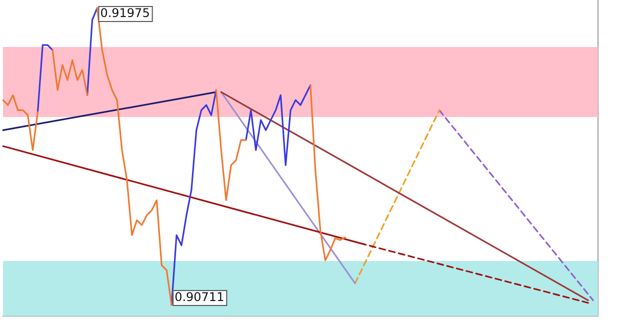 The height and width of the screenshot is (322, 620). What do you see at coordinates (125, 13) in the screenshot?
I see `data-label: 0.91975` at bounding box center [125, 13].